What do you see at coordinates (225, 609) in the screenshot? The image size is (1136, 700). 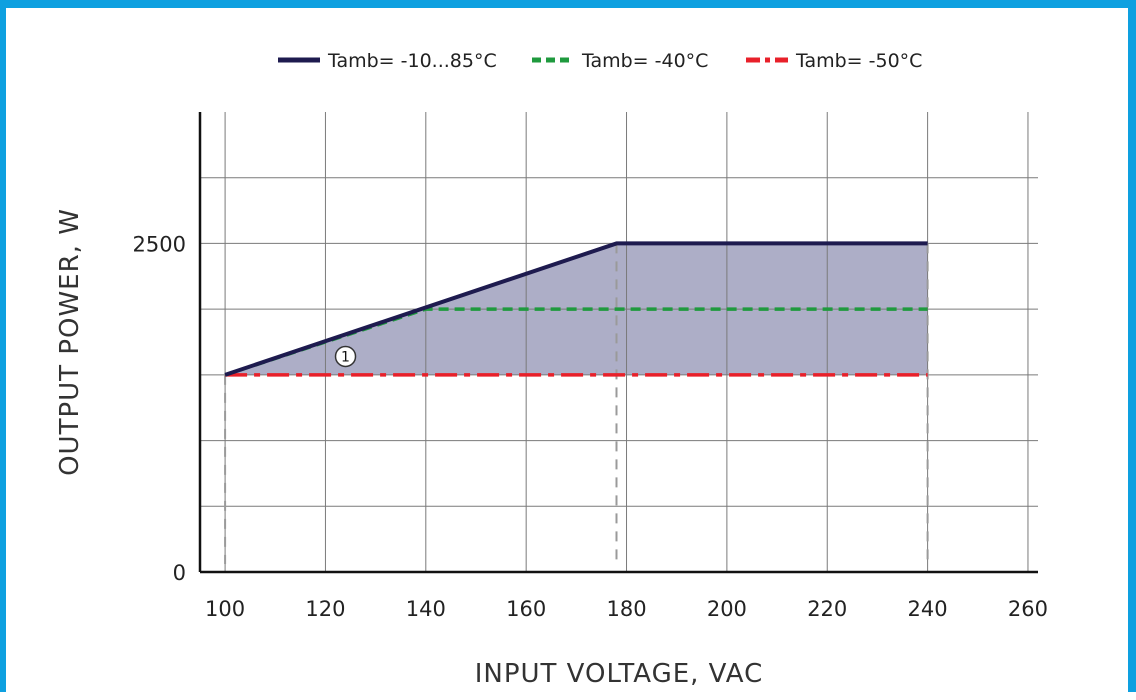 I see `x-tick-label: 100` at bounding box center [225, 609].